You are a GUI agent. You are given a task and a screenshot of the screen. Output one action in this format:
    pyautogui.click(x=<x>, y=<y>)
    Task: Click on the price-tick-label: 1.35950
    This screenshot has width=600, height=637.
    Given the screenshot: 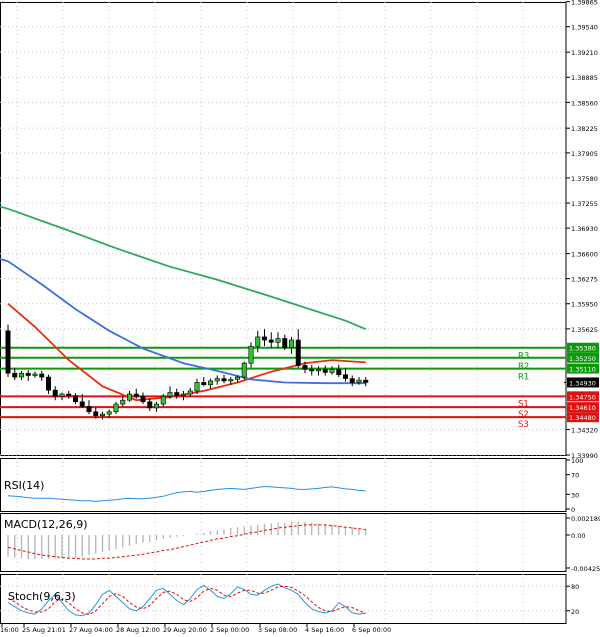 What is the action you would take?
    pyautogui.click(x=584, y=305)
    